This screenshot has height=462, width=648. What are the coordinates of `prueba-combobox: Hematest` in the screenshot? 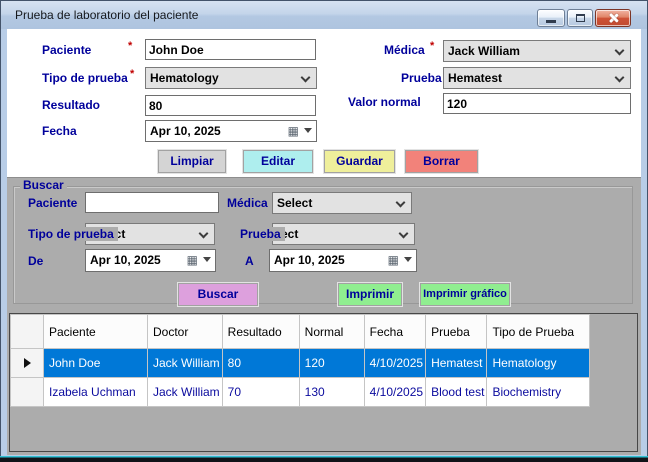 It's located at (537, 78).